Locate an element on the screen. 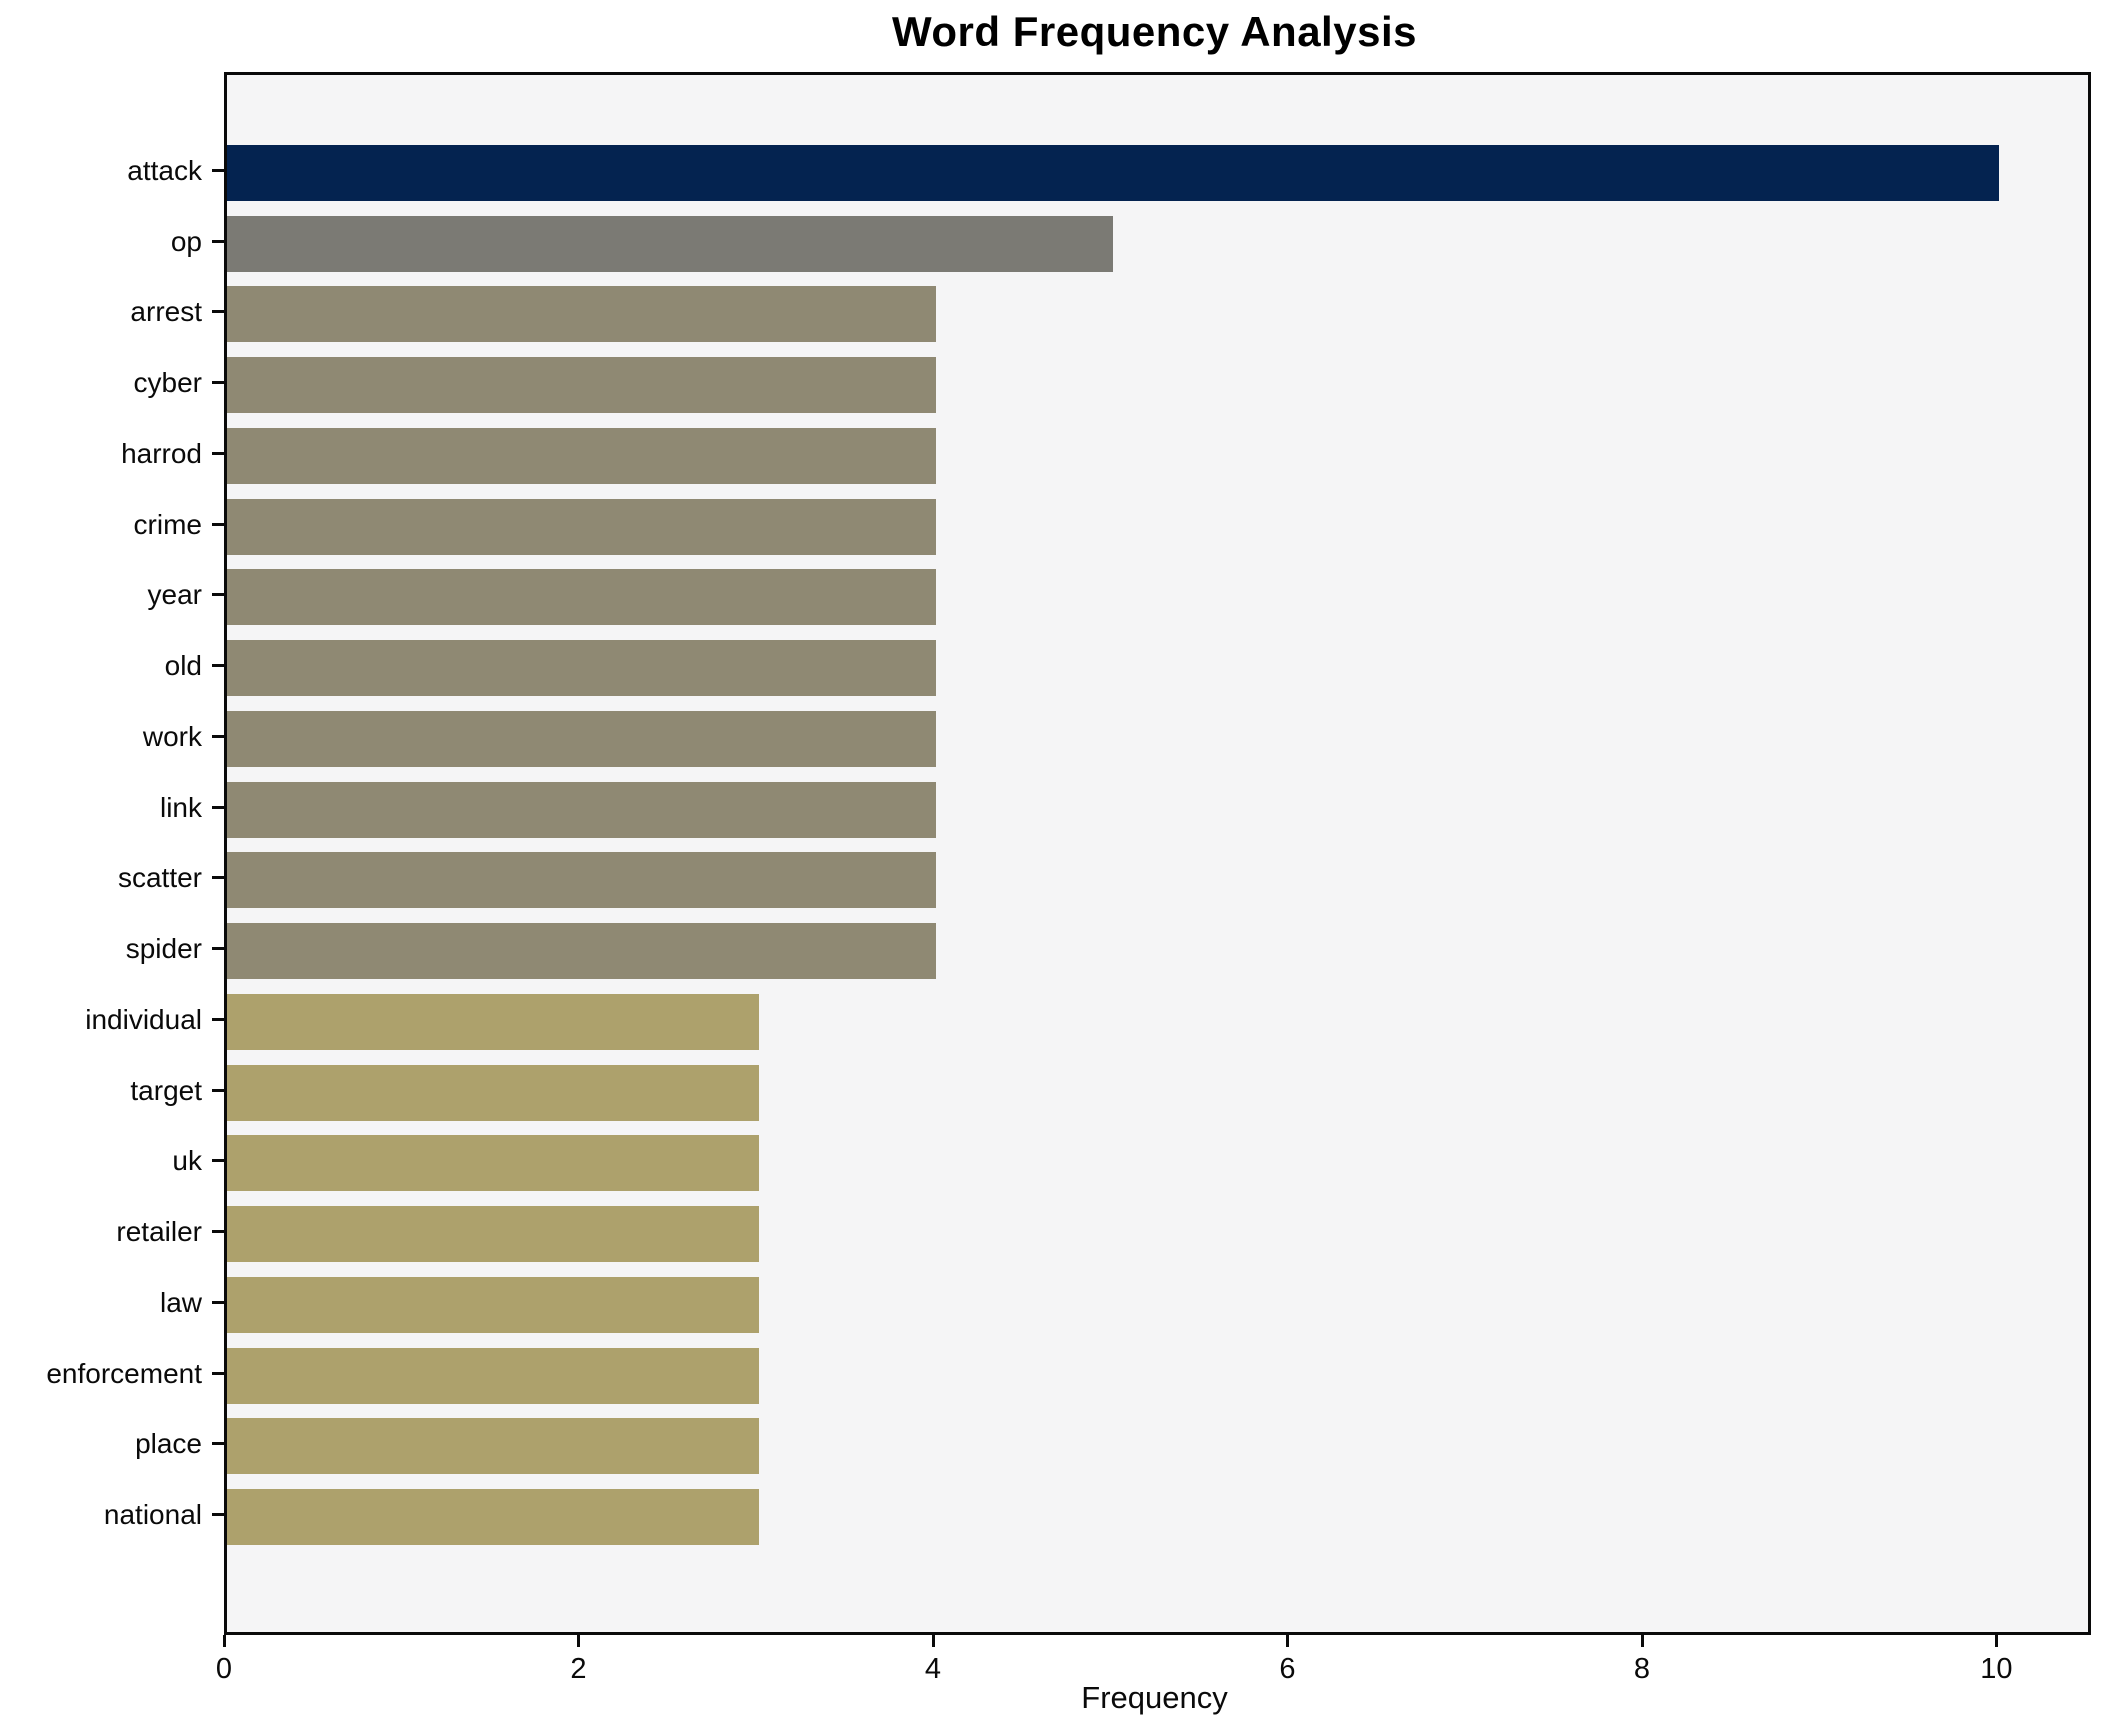 This screenshot has width=2104, height=1722. x-tick-label-4: 4 is located at coordinates (933, 1669).